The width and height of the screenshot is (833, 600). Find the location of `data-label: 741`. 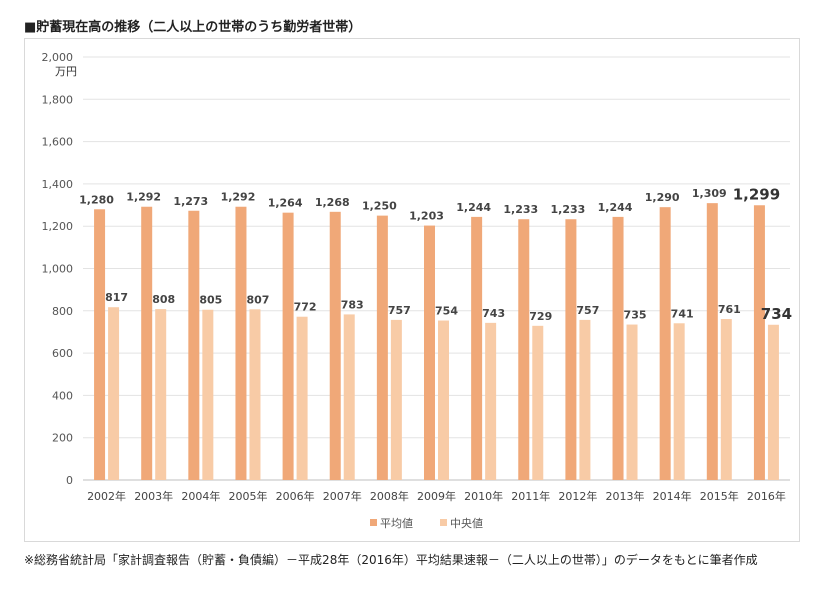

data-label: 741 is located at coordinates (682, 313).